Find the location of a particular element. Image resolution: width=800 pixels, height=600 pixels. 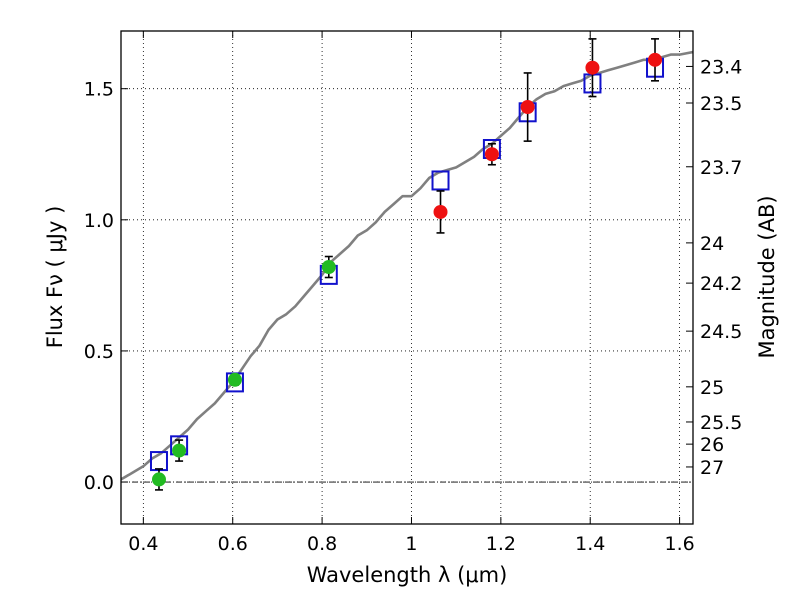

x-tick-label: 0.4 is located at coordinates (143, 544).